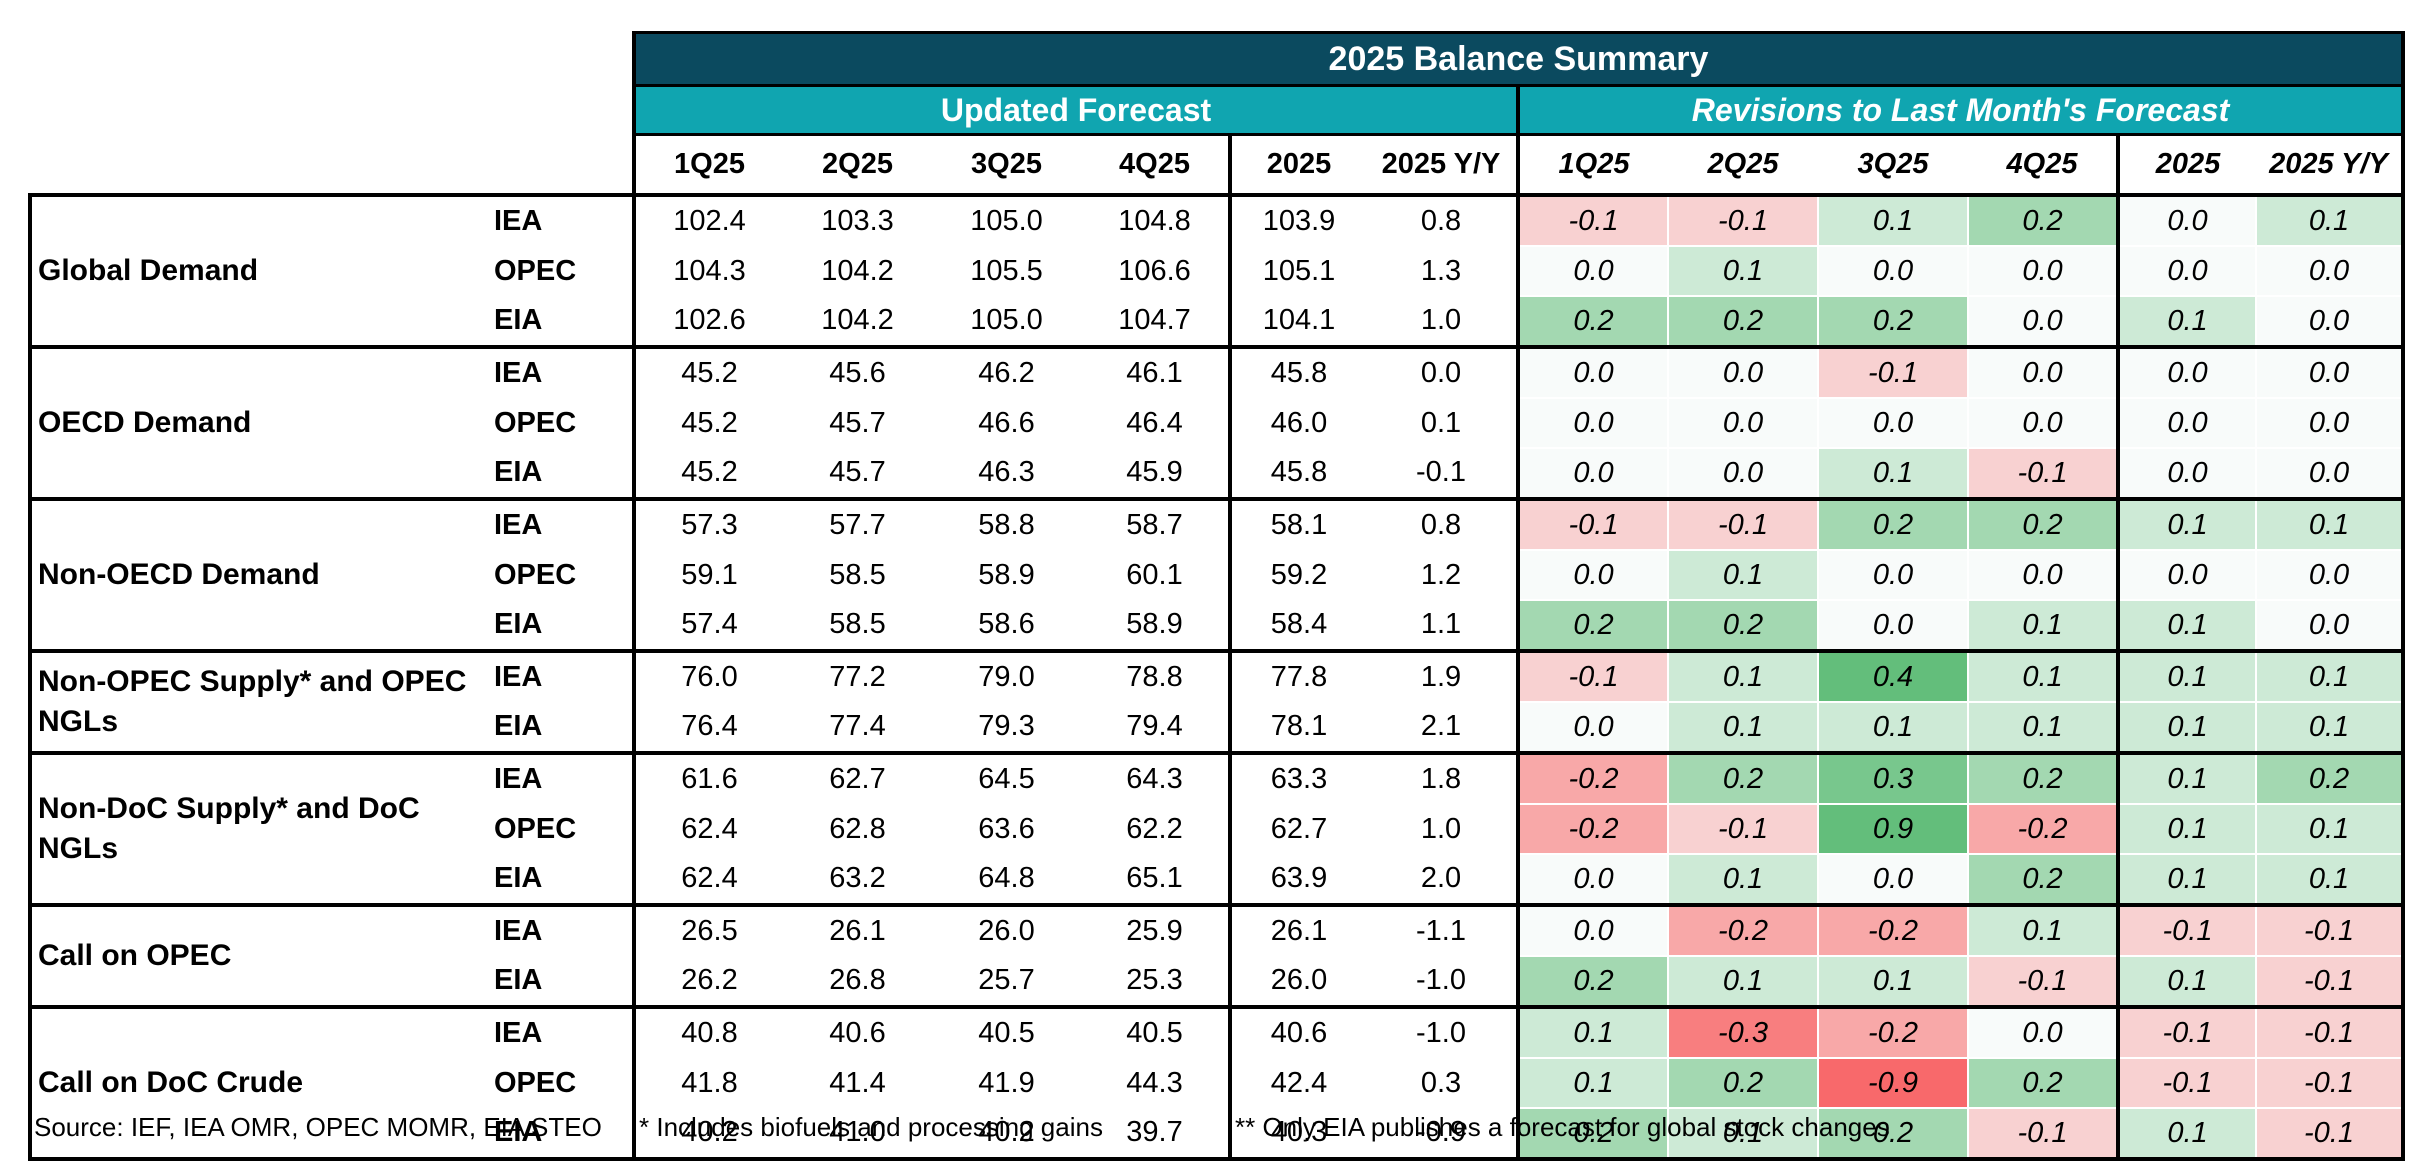  Describe the element at coordinates (557, 929) in the screenshot. I see `source-label: IEA` at that location.